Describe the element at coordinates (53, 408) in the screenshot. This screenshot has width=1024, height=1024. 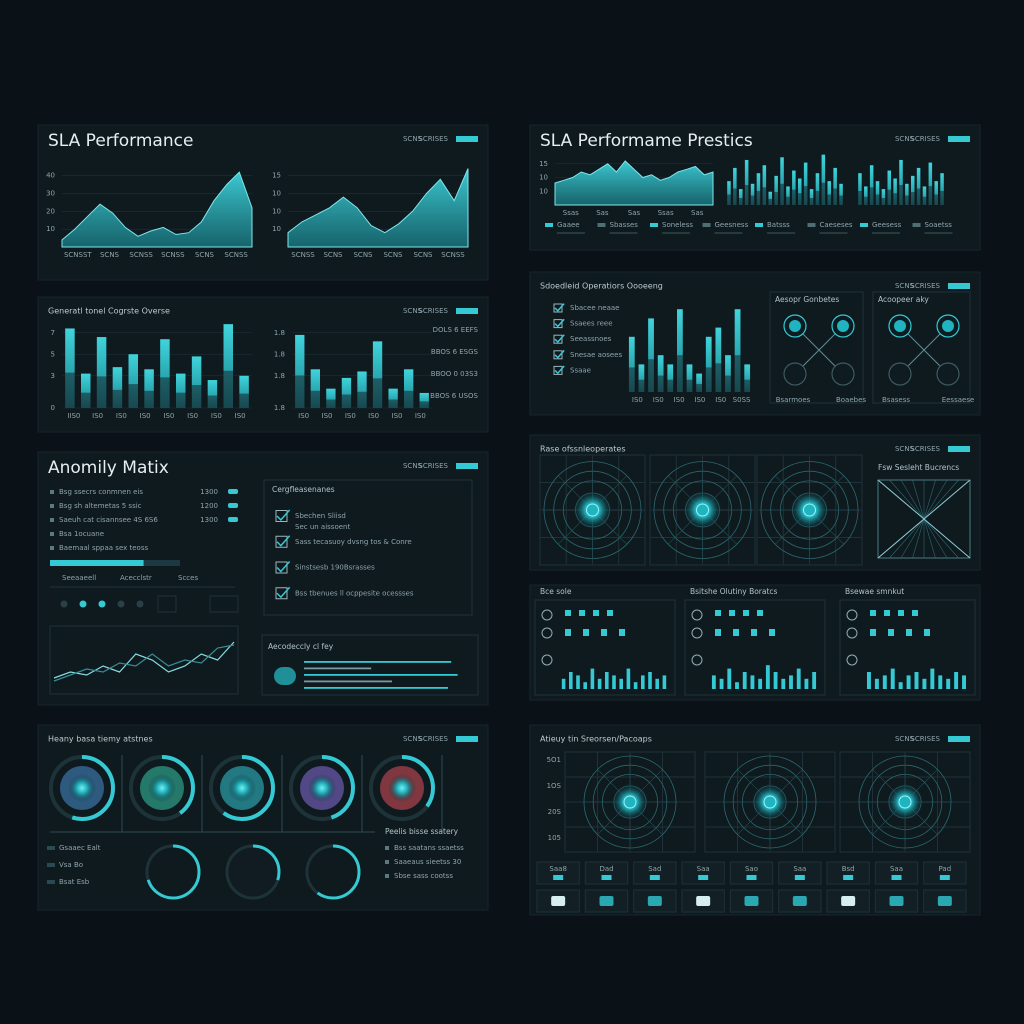
I see `y-tick-label: 0` at that location.